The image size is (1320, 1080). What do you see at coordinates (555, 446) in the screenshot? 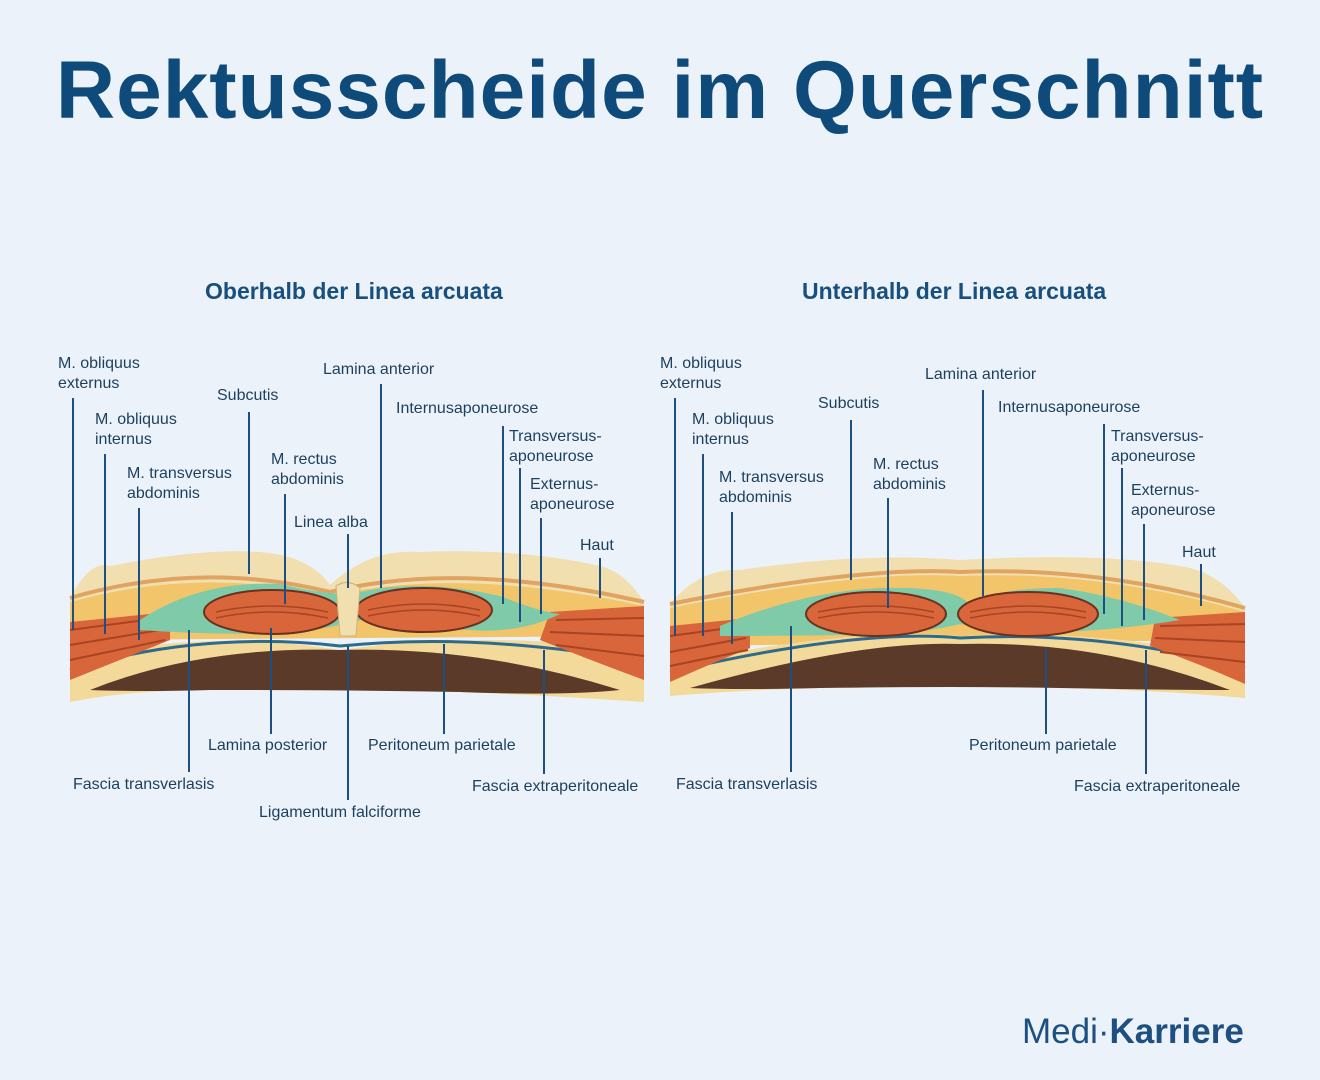
I see `label-transversusaponeurose: Transversus- aponeurose` at bounding box center [555, 446].